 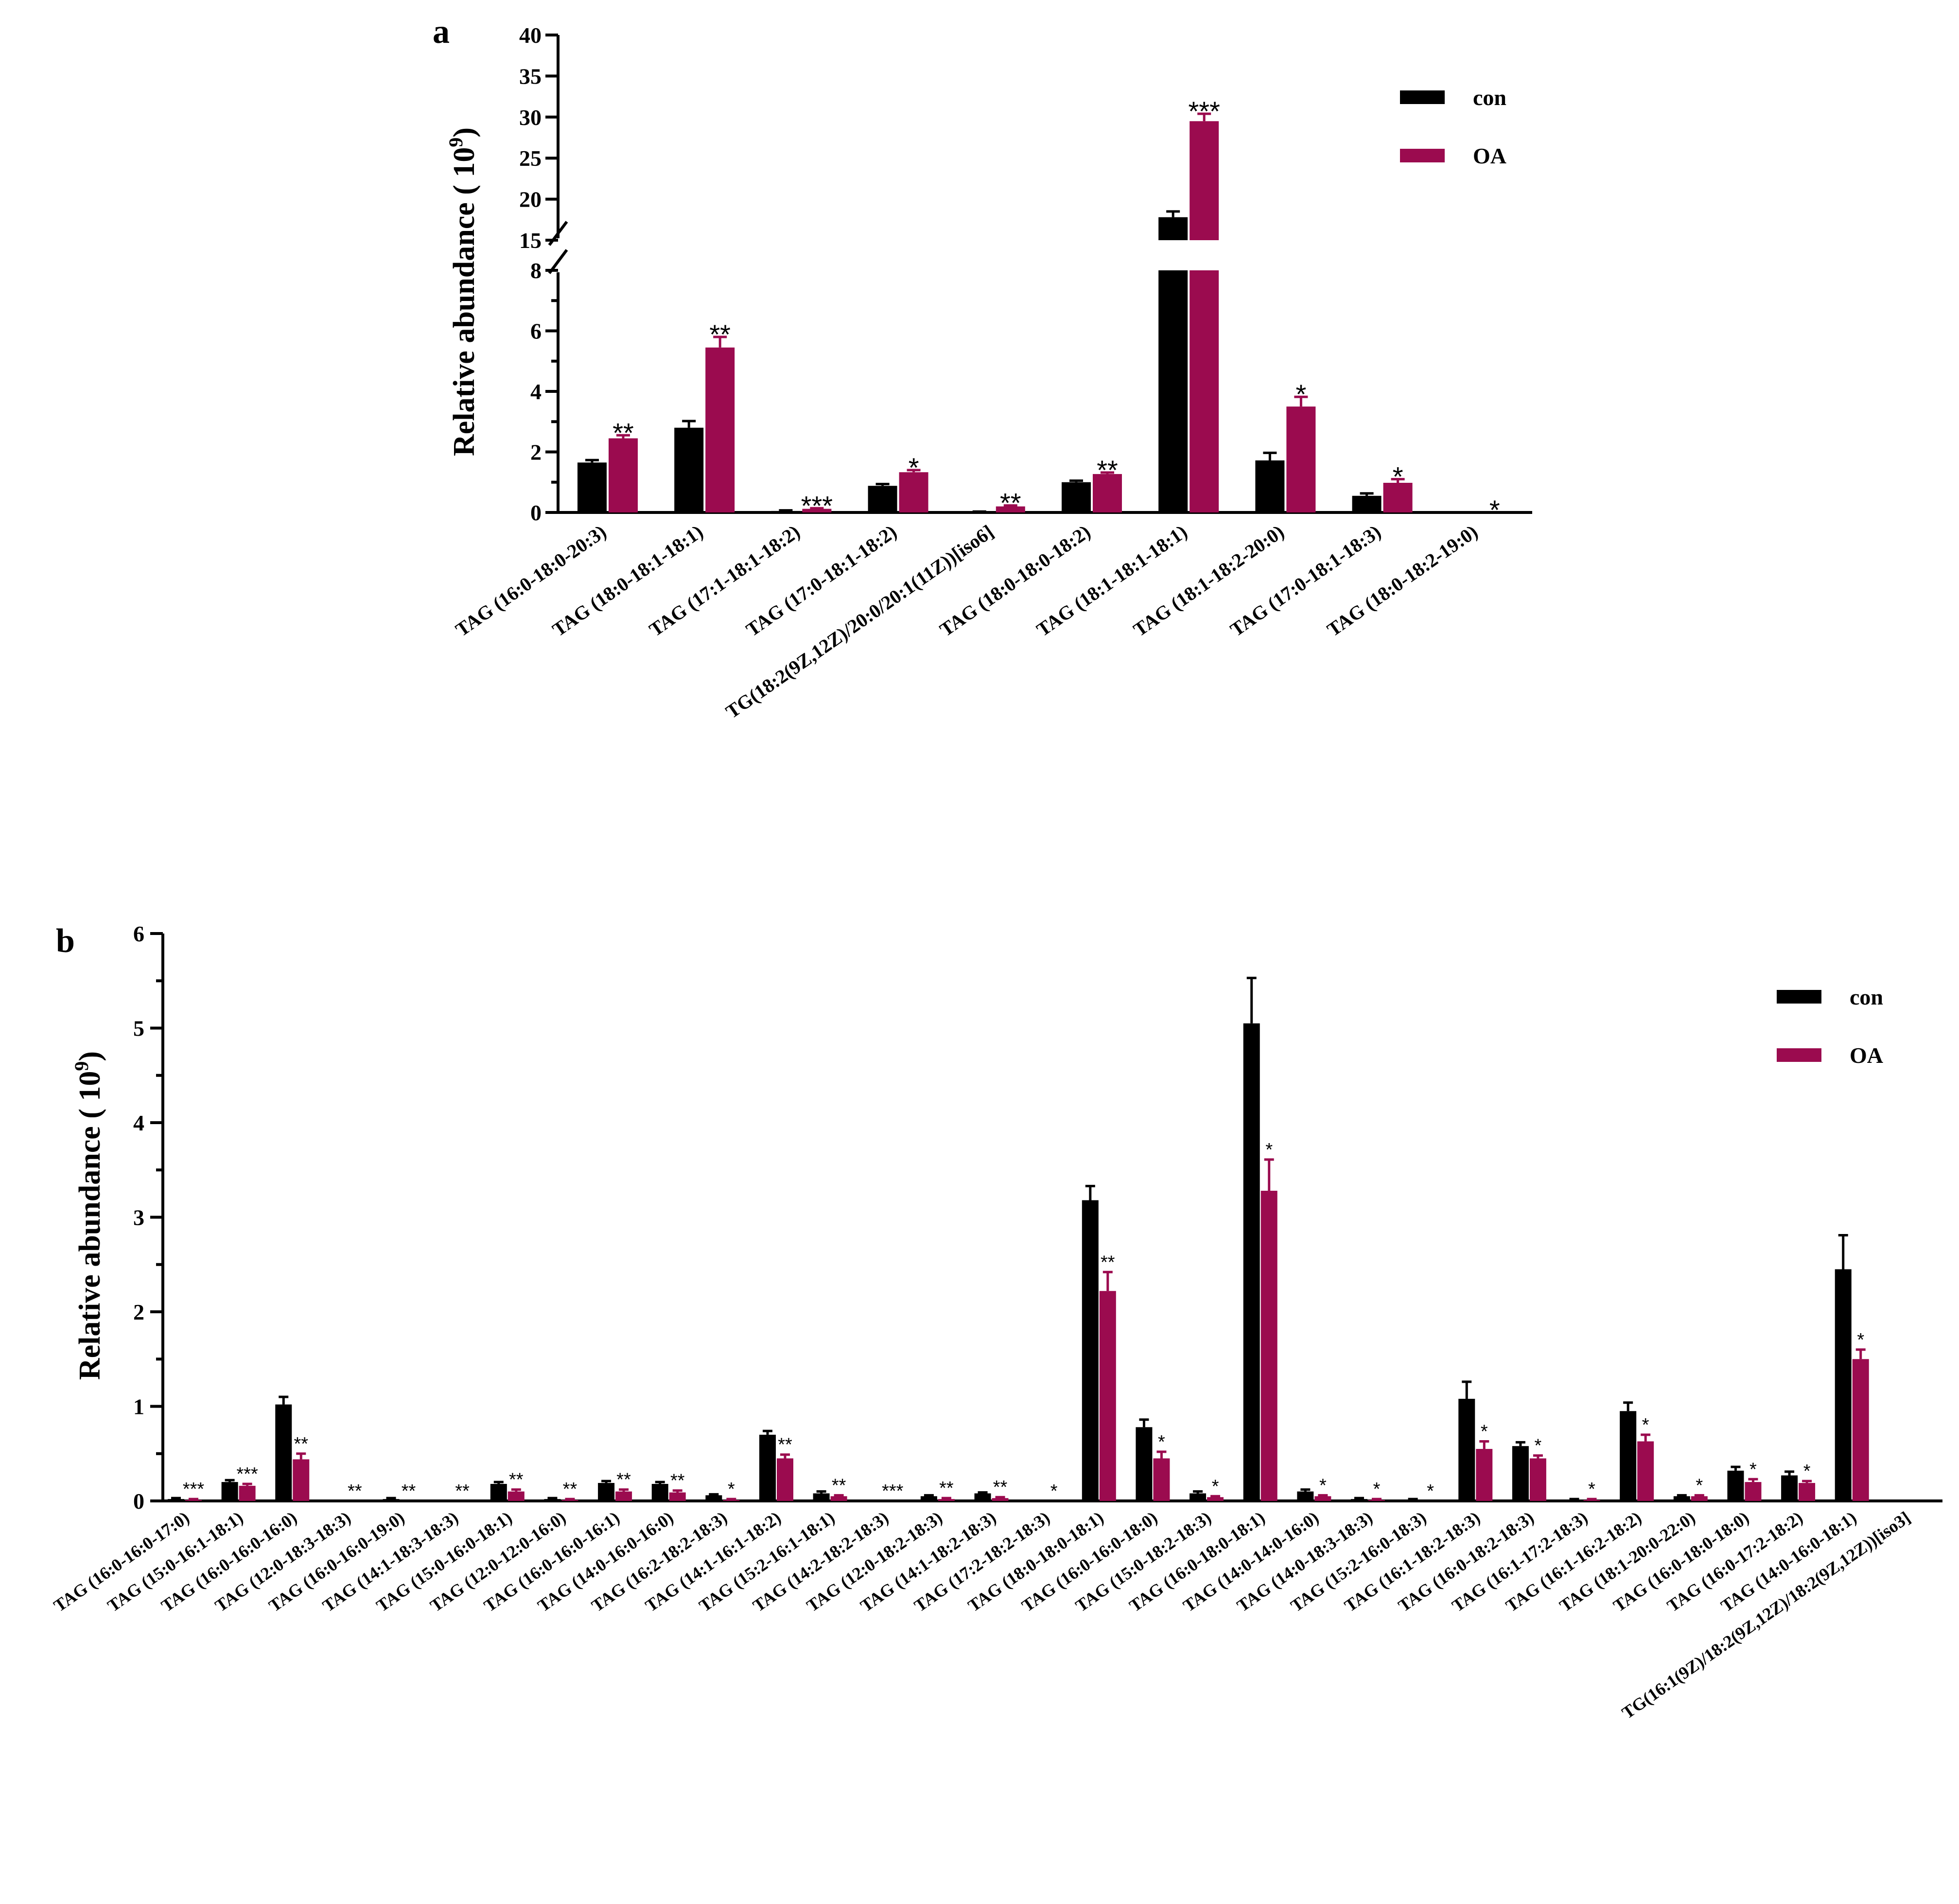 What do you see at coordinates (530, 117) in the screenshot?
I see `y-tick-label: 30` at bounding box center [530, 117].